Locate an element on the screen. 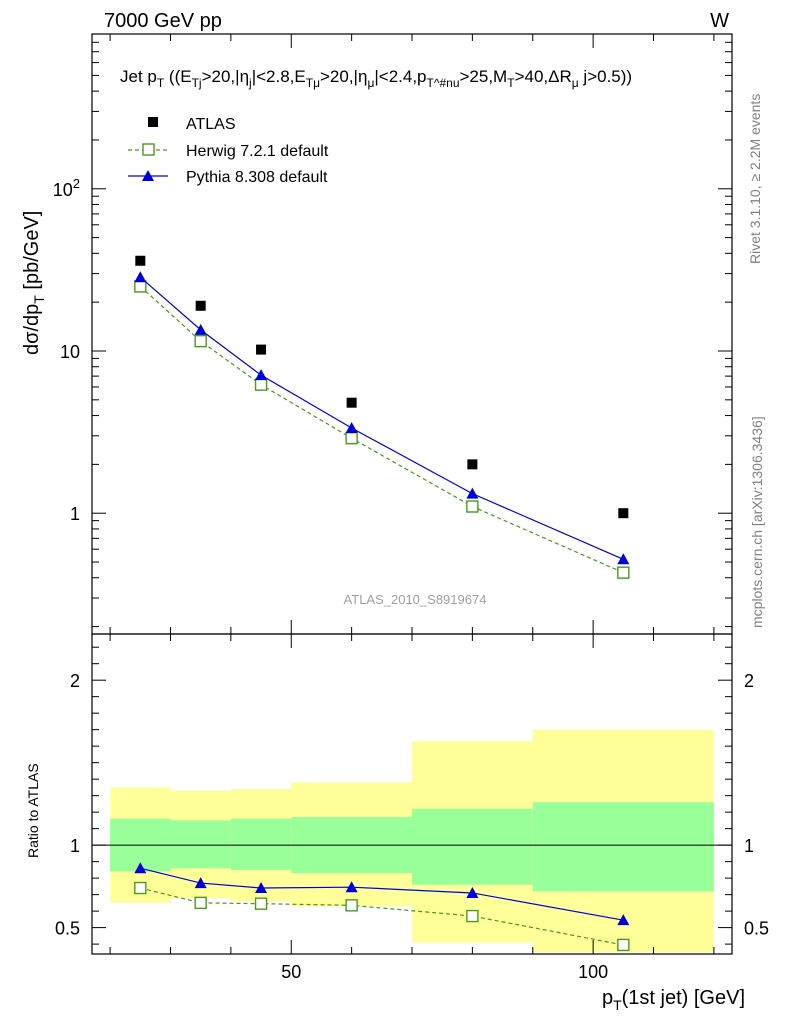 The height and width of the screenshot is (1024, 786). y-axis-label-ratio: Ratio to ATLAS is located at coordinates (33, 810).